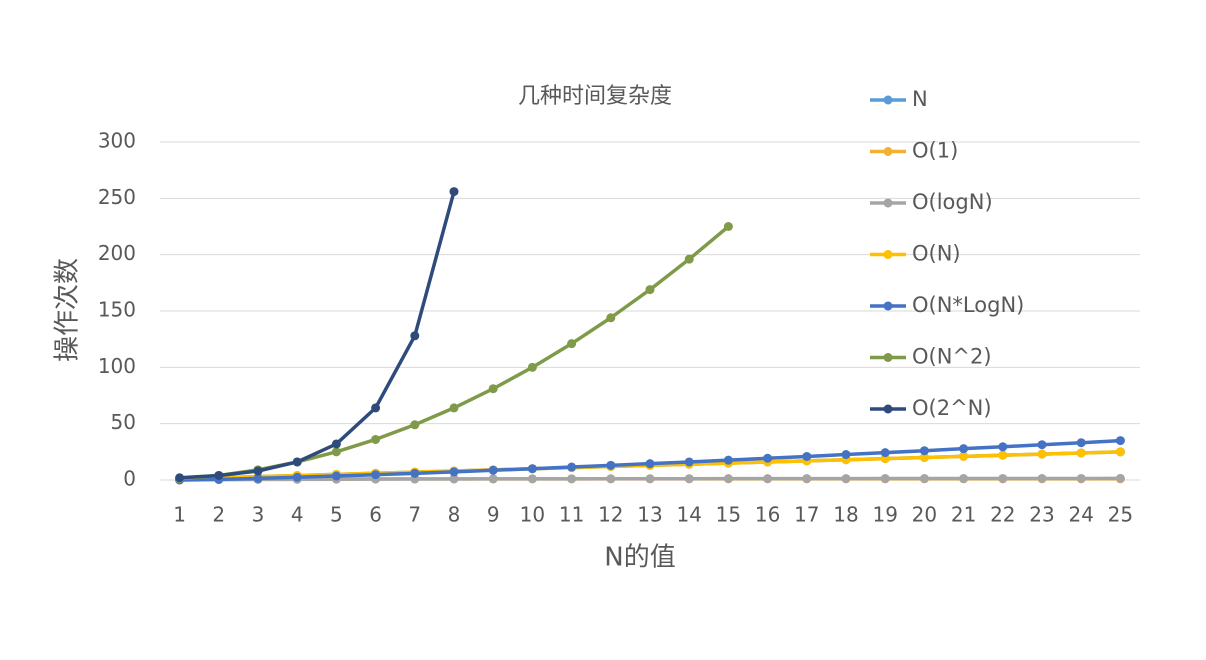 Image resolution: width=1206 pixels, height=660 pixels. Describe the element at coordinates (258, 515) in the screenshot. I see `x-tick-label: 3` at that location.